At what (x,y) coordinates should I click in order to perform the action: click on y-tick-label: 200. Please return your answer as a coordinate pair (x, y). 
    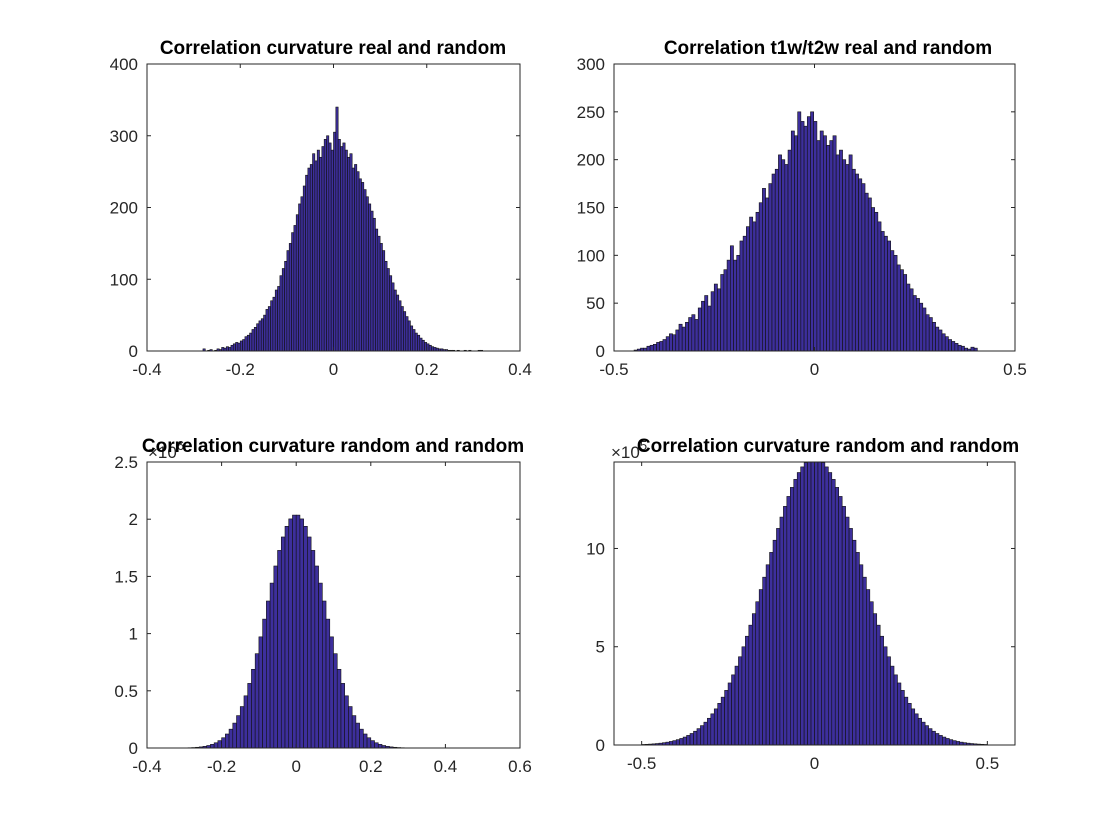
    Looking at the image, I should click on (124, 208).